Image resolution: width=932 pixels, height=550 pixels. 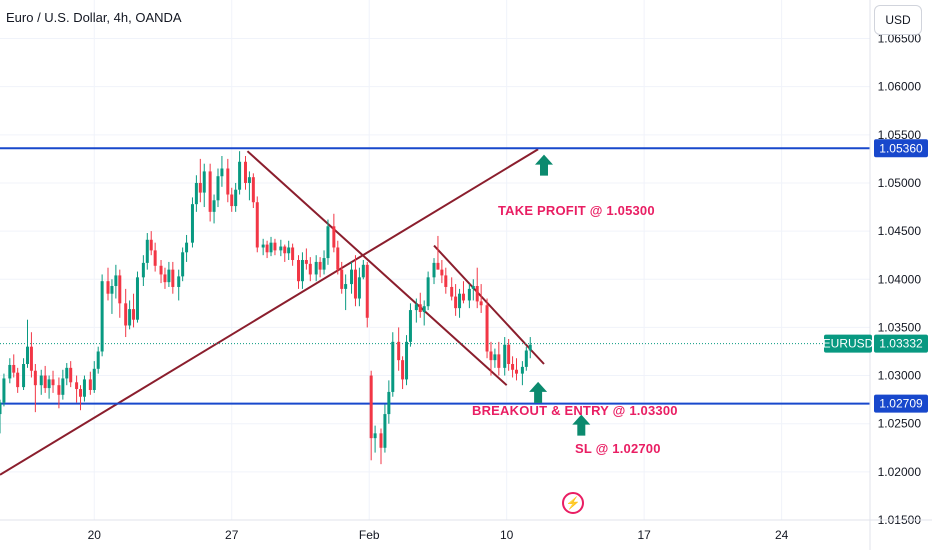 I want to click on price-tick-label: 1.02500, so click(x=900, y=424).